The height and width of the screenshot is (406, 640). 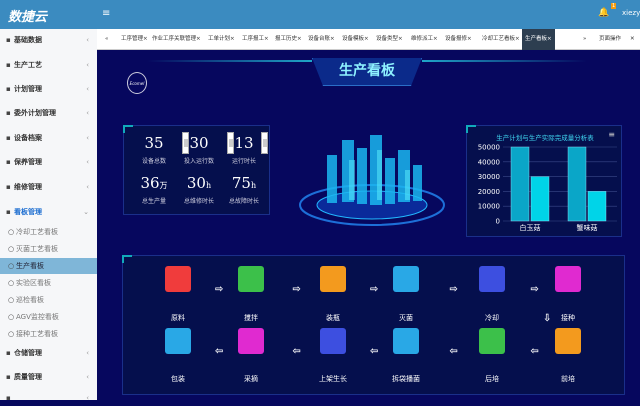 I want to click on tab-1: 作业工序关联管理×, so click(x=176, y=39).